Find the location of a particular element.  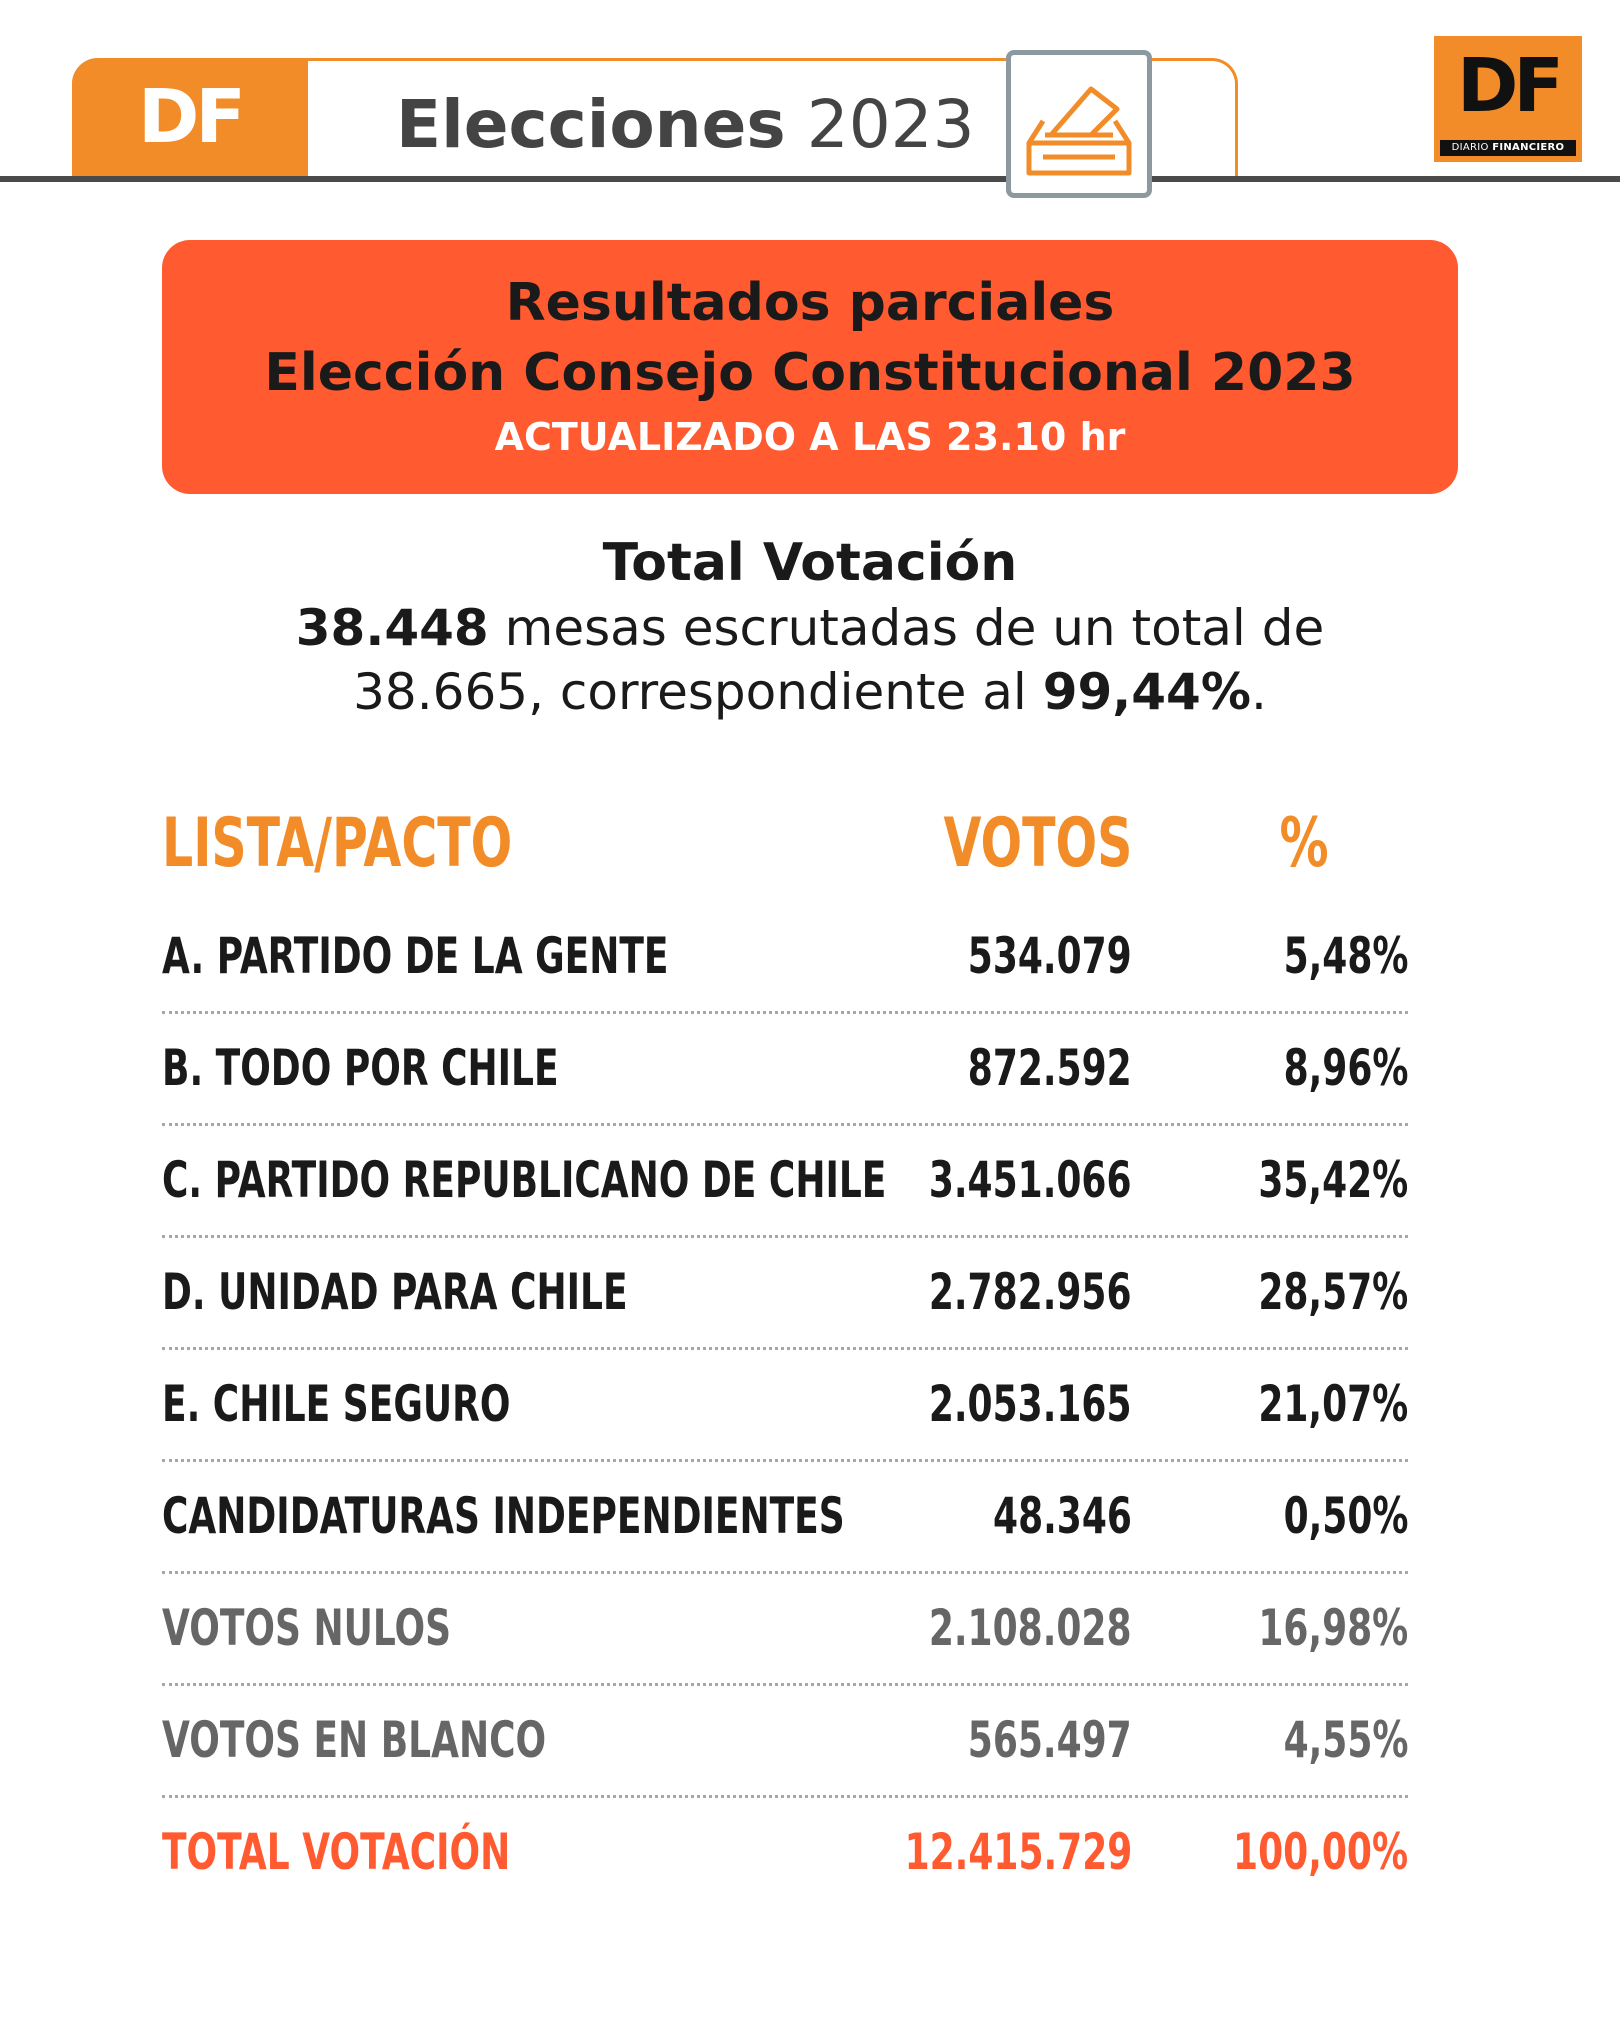

row-pct: 4,55% is located at coordinates (1345, 1740).